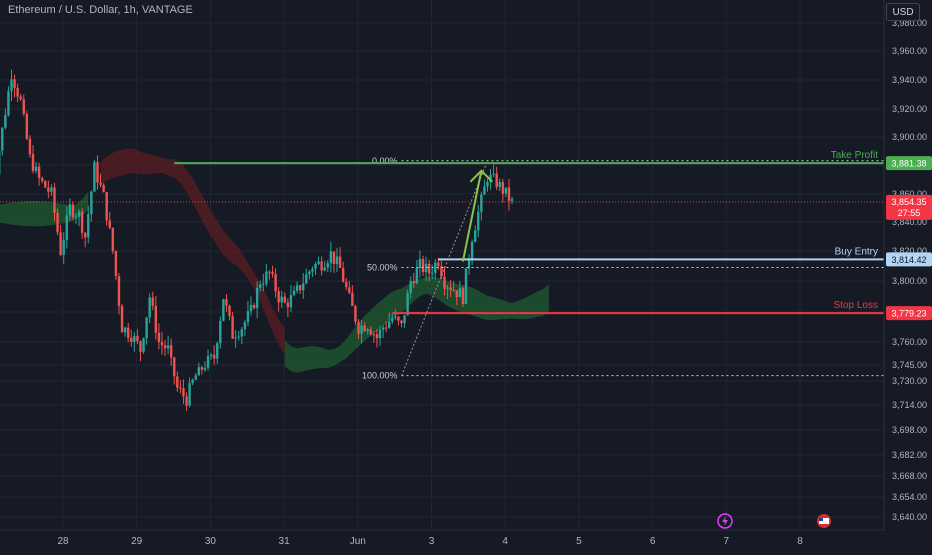 The width and height of the screenshot is (932, 555). What do you see at coordinates (358, 541) in the screenshot?
I see `x-tick-label: Jun` at bounding box center [358, 541].